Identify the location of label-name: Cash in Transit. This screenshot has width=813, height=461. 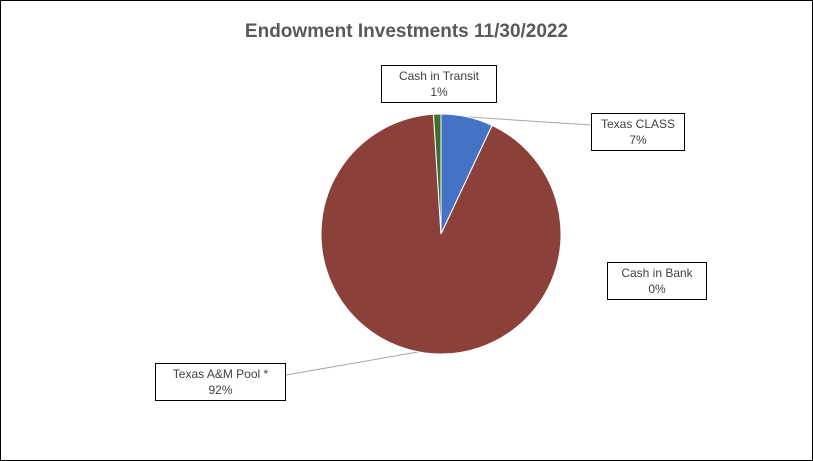
(439, 76).